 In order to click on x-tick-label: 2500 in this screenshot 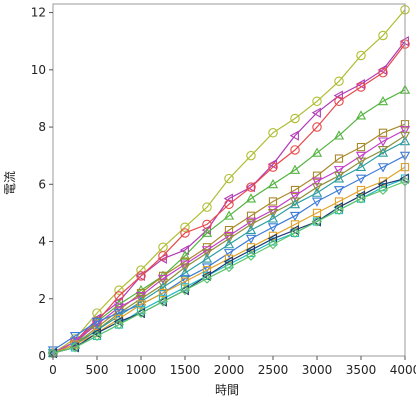, I will do `click(273, 370)`.